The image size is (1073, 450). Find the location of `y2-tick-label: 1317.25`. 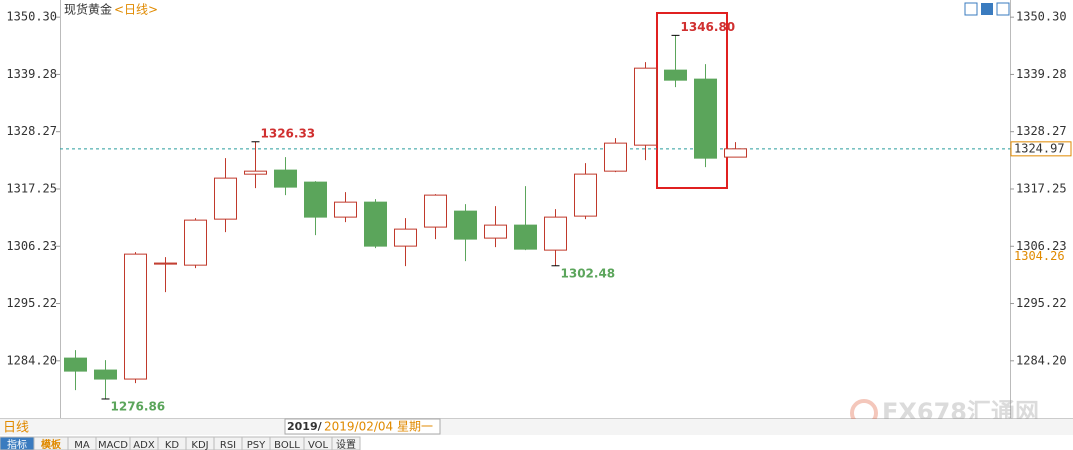

y2-tick-label: 1317.25 is located at coordinates (1041, 188).